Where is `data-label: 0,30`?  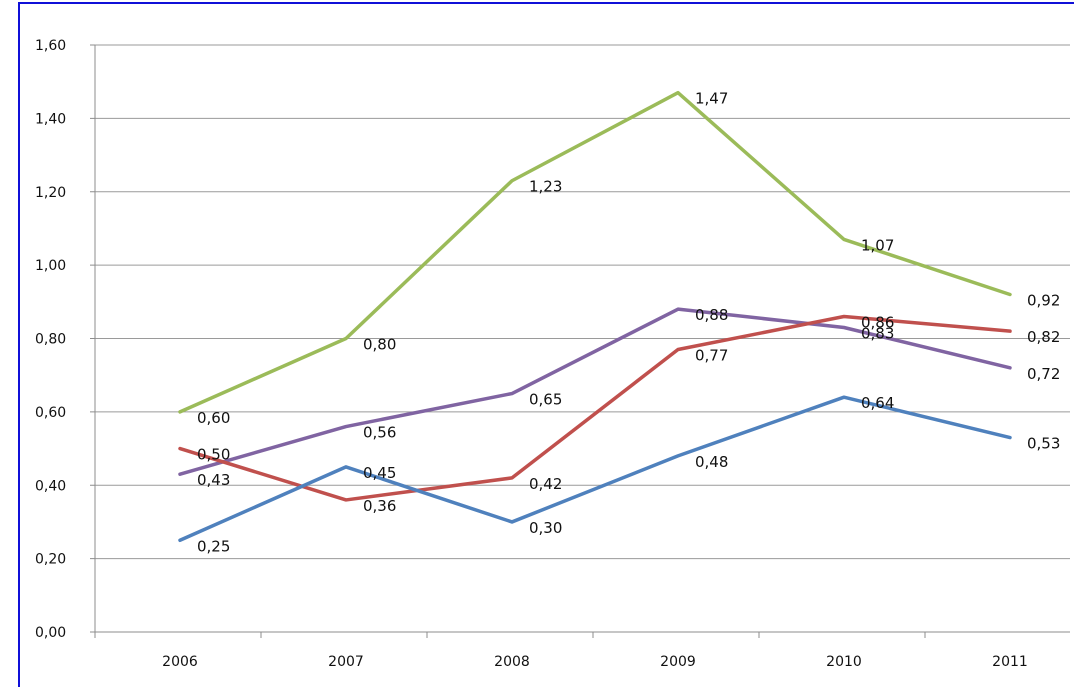
data-label: 0,30 is located at coordinates (545, 528).